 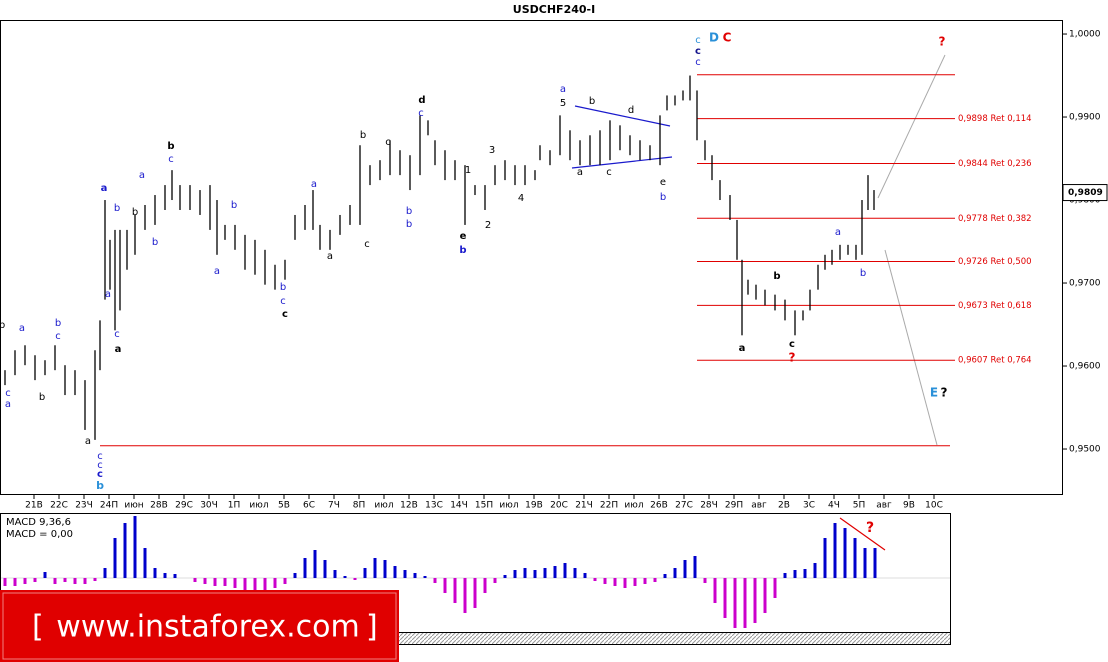 I want to click on last-price-box, so click(x=1085, y=193).